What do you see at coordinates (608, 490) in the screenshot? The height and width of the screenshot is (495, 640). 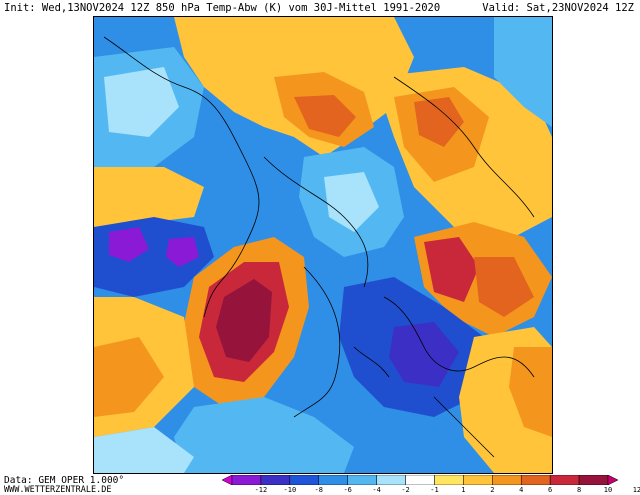 I see `colorbar-tick-label: 10` at bounding box center [608, 490].